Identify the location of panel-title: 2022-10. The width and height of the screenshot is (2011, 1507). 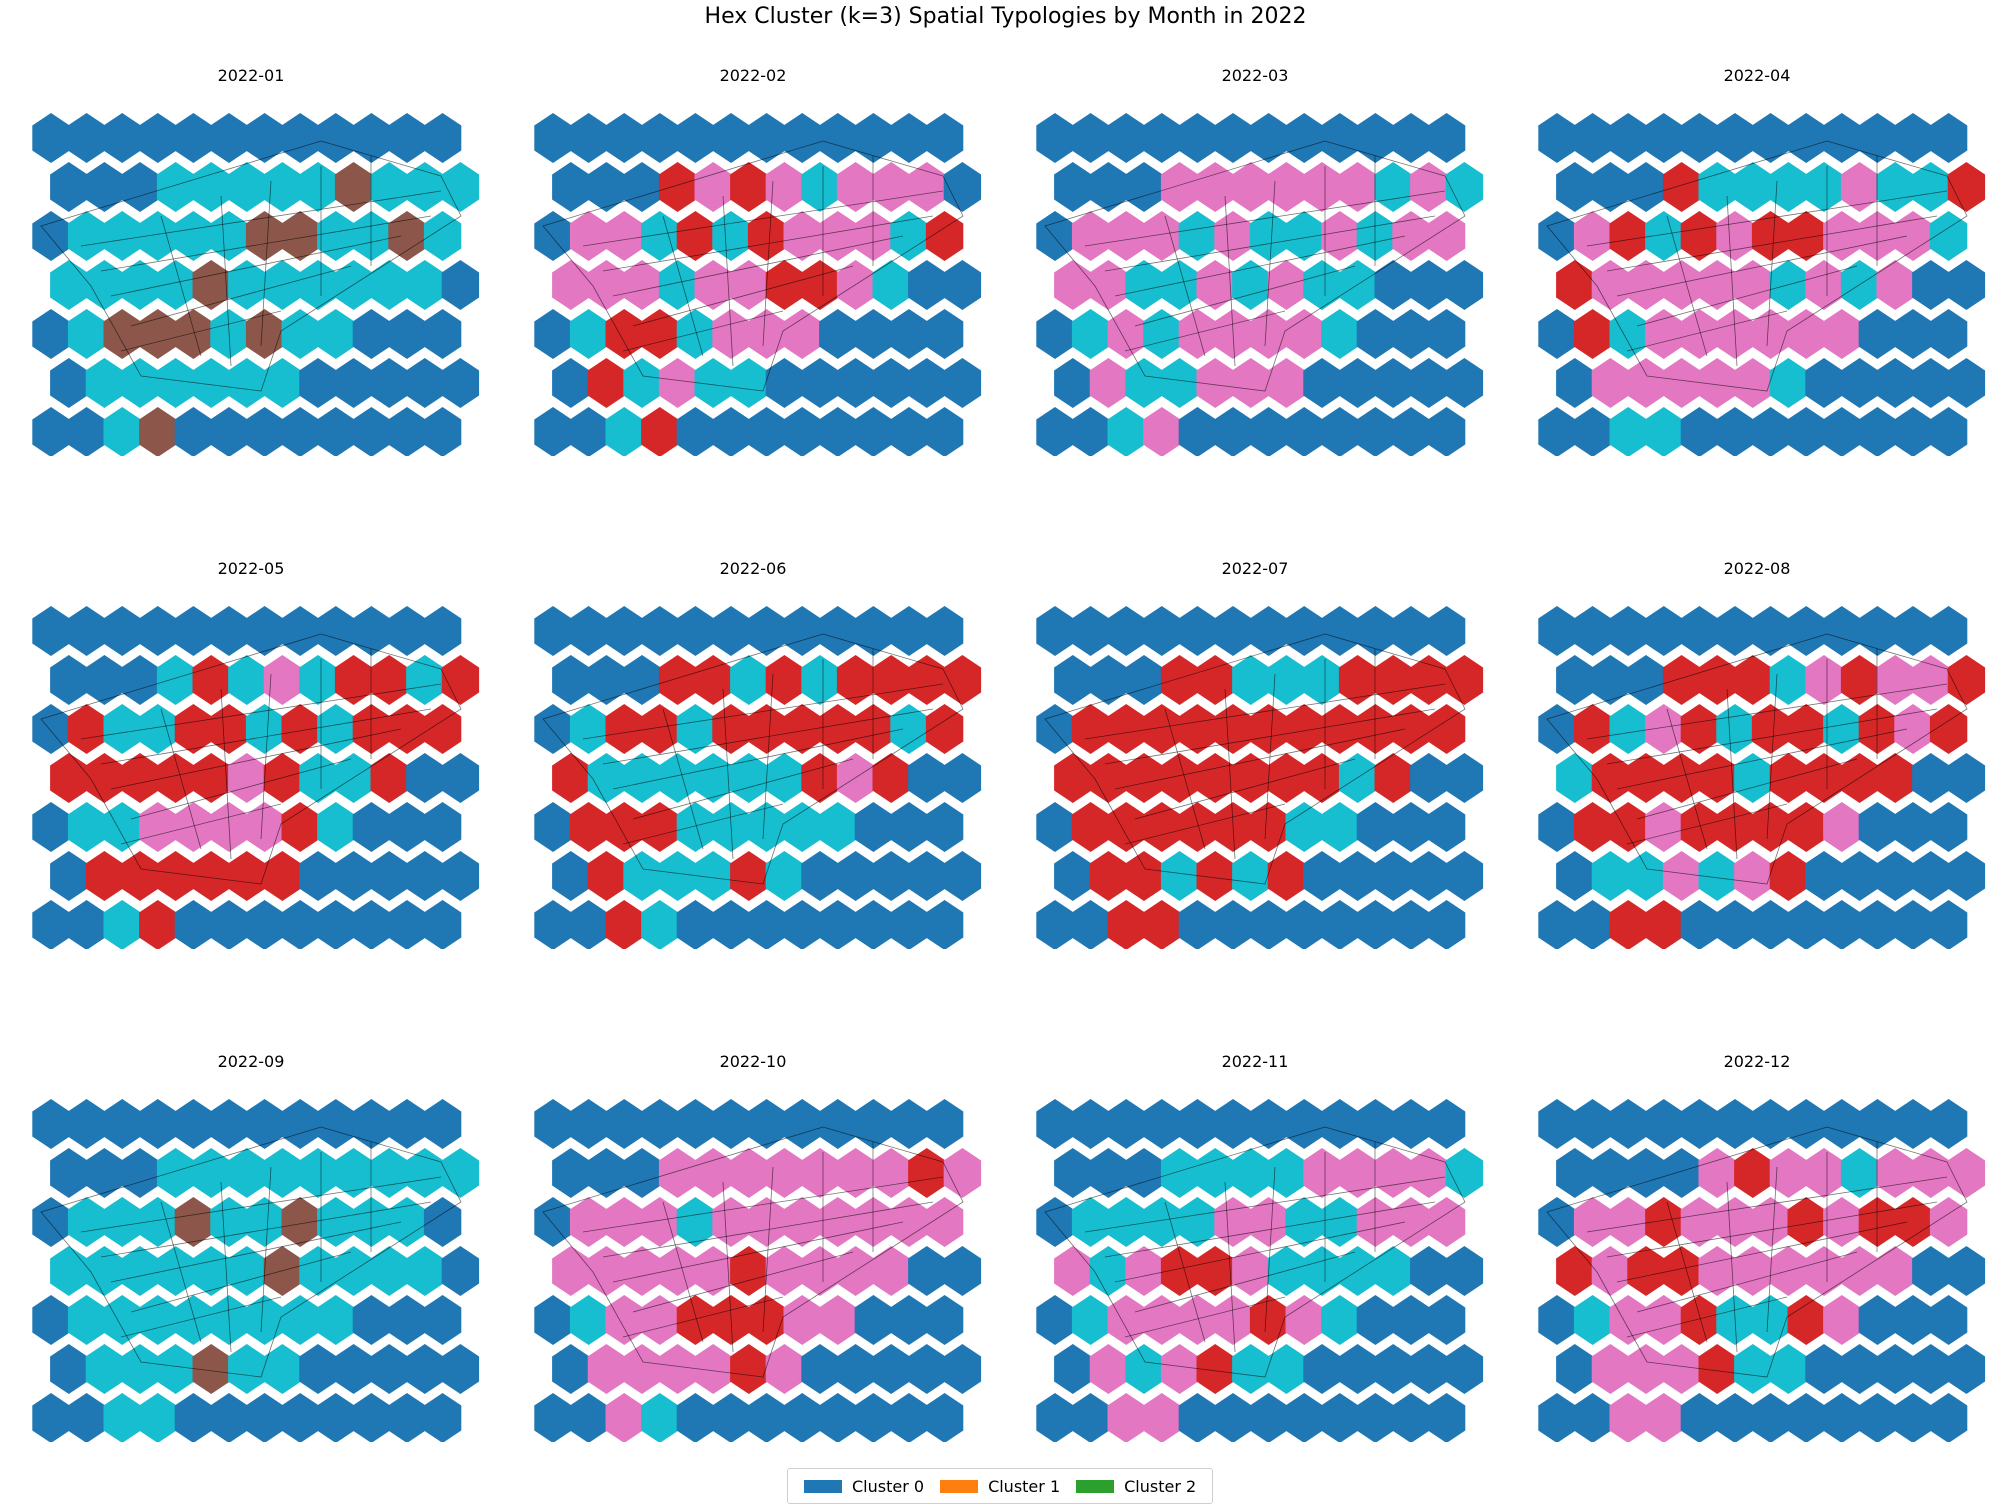
(753, 1061).